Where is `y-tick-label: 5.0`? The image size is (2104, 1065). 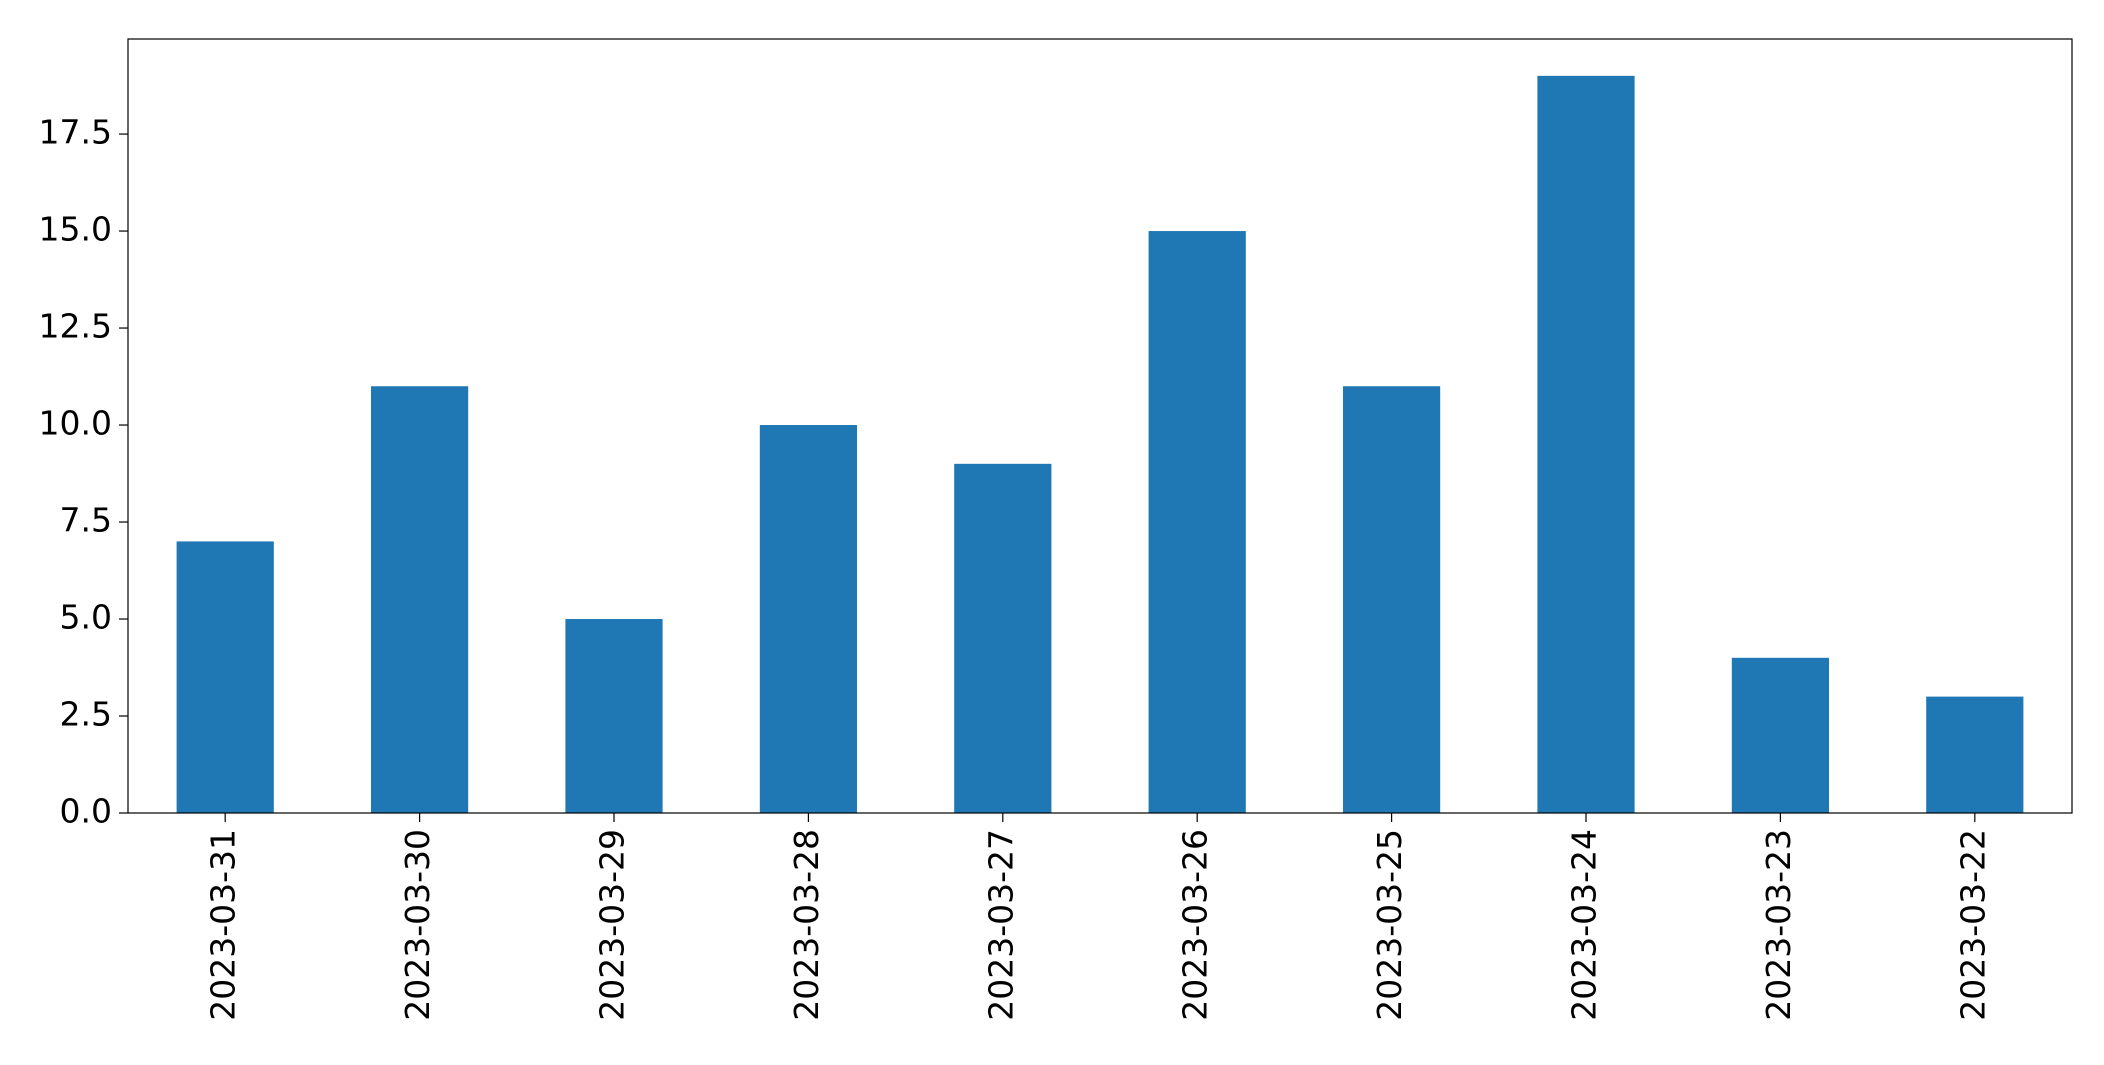 y-tick-label: 5.0 is located at coordinates (86, 617).